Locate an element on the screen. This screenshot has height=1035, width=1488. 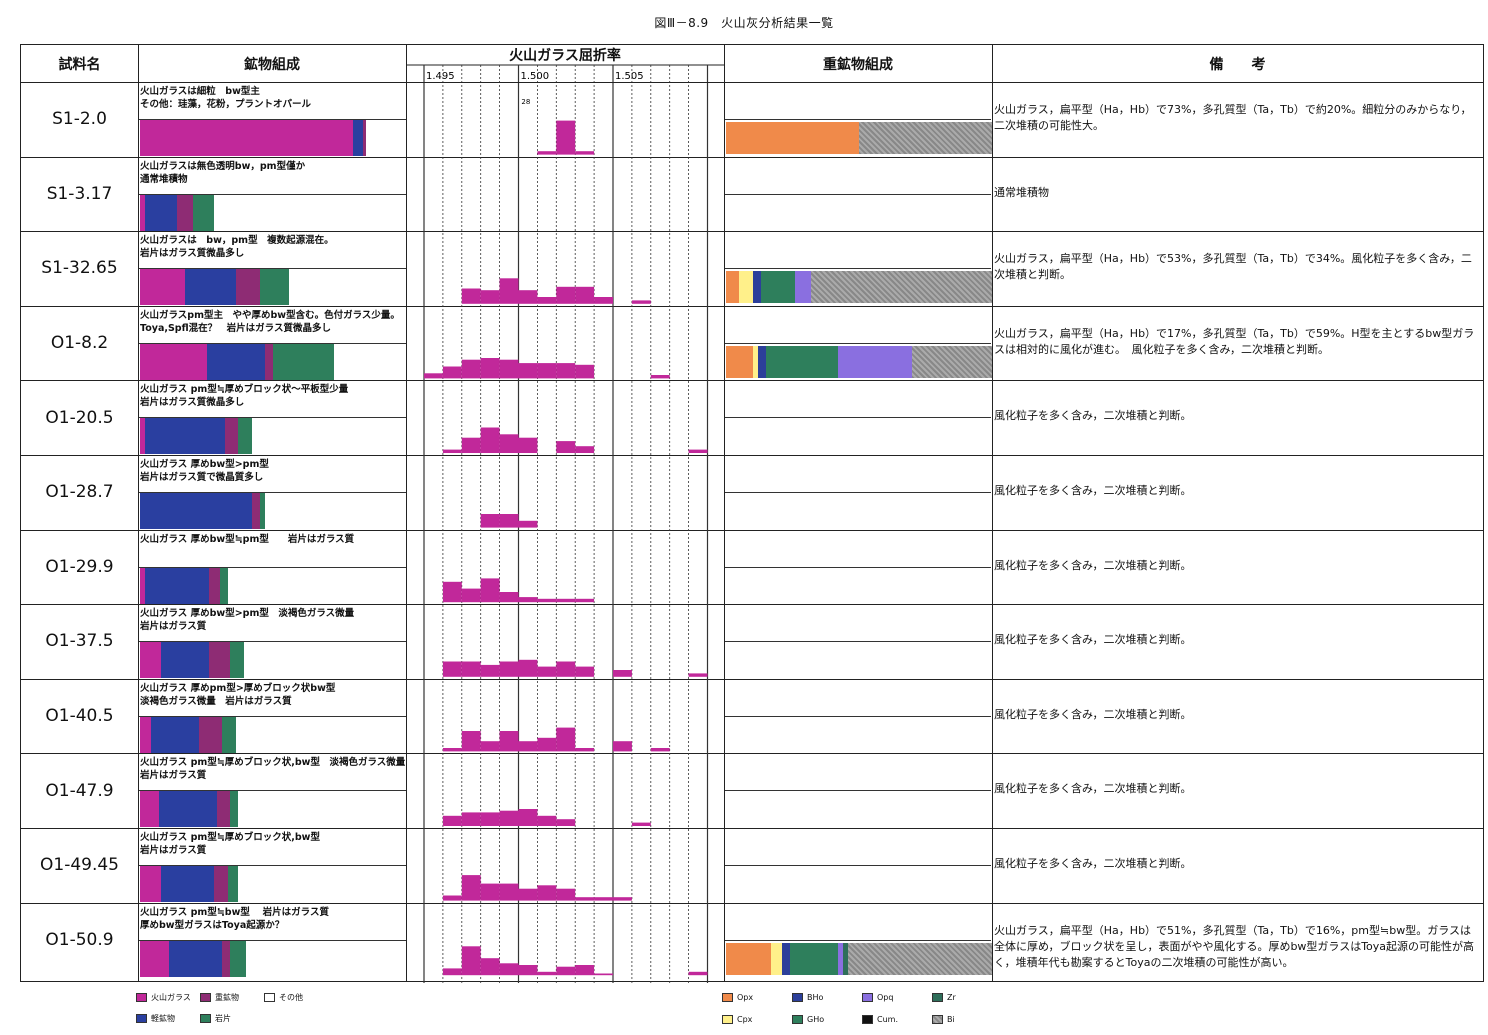
column-divider is located at coordinates (724, 513).